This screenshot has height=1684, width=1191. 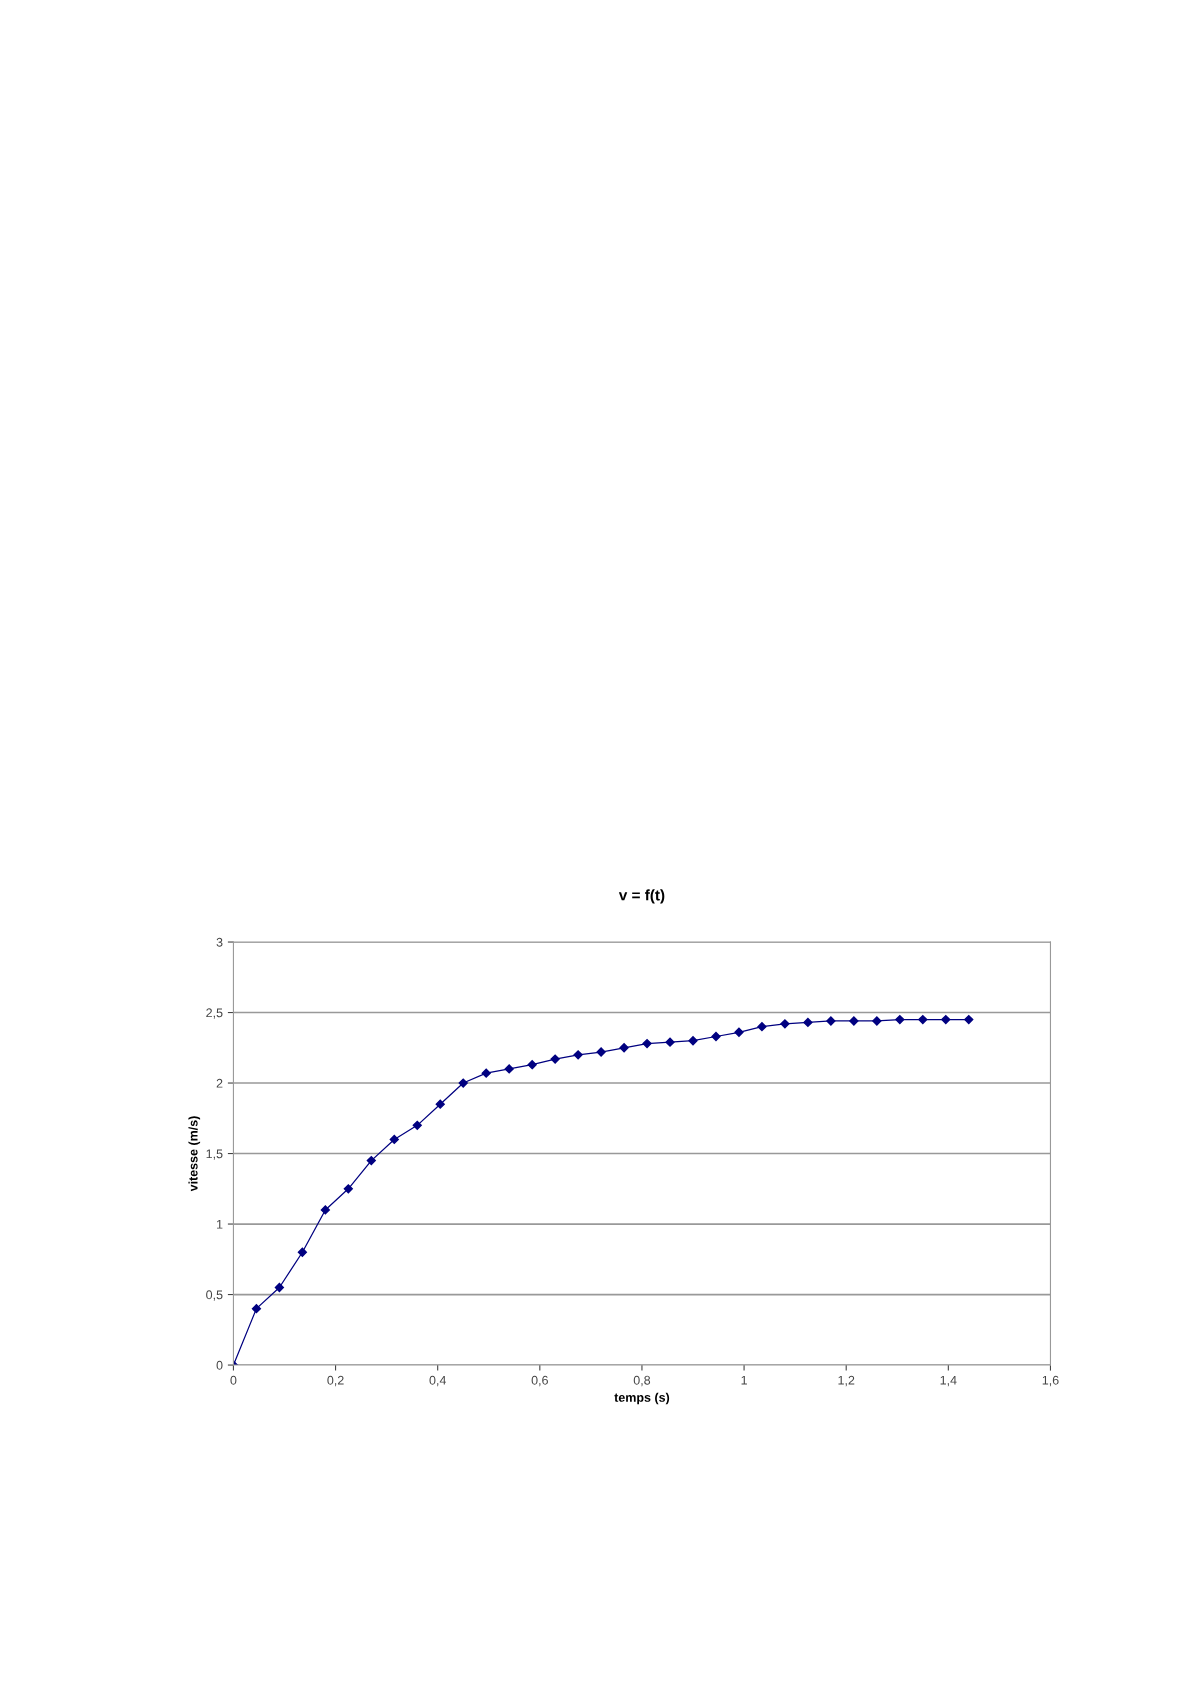 What do you see at coordinates (438, 1381) in the screenshot?
I see `x-tick-label: 0,4` at bounding box center [438, 1381].